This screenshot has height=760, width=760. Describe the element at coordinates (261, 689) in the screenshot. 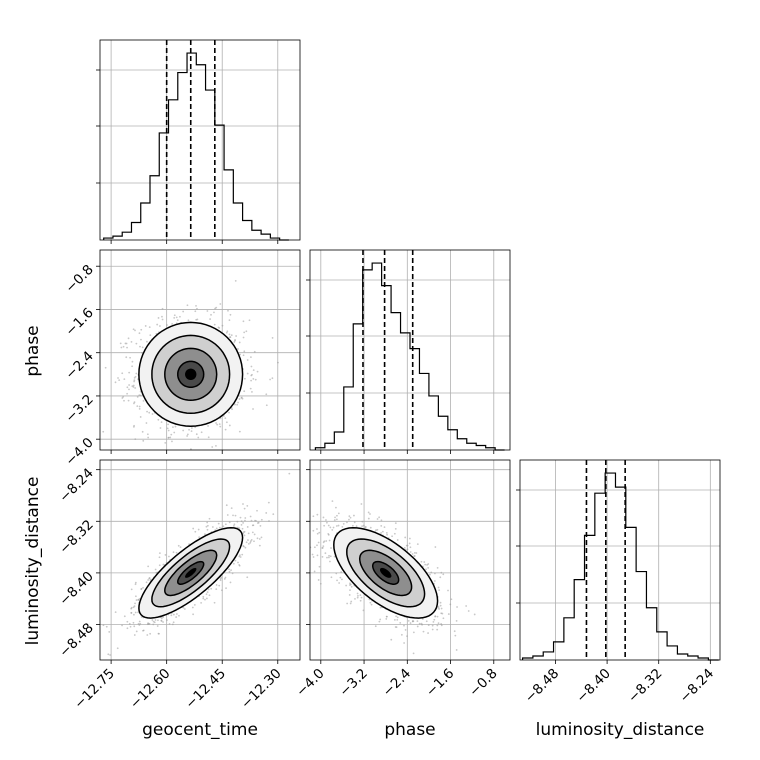

I see `x-tick-label: −12.30` at that location.